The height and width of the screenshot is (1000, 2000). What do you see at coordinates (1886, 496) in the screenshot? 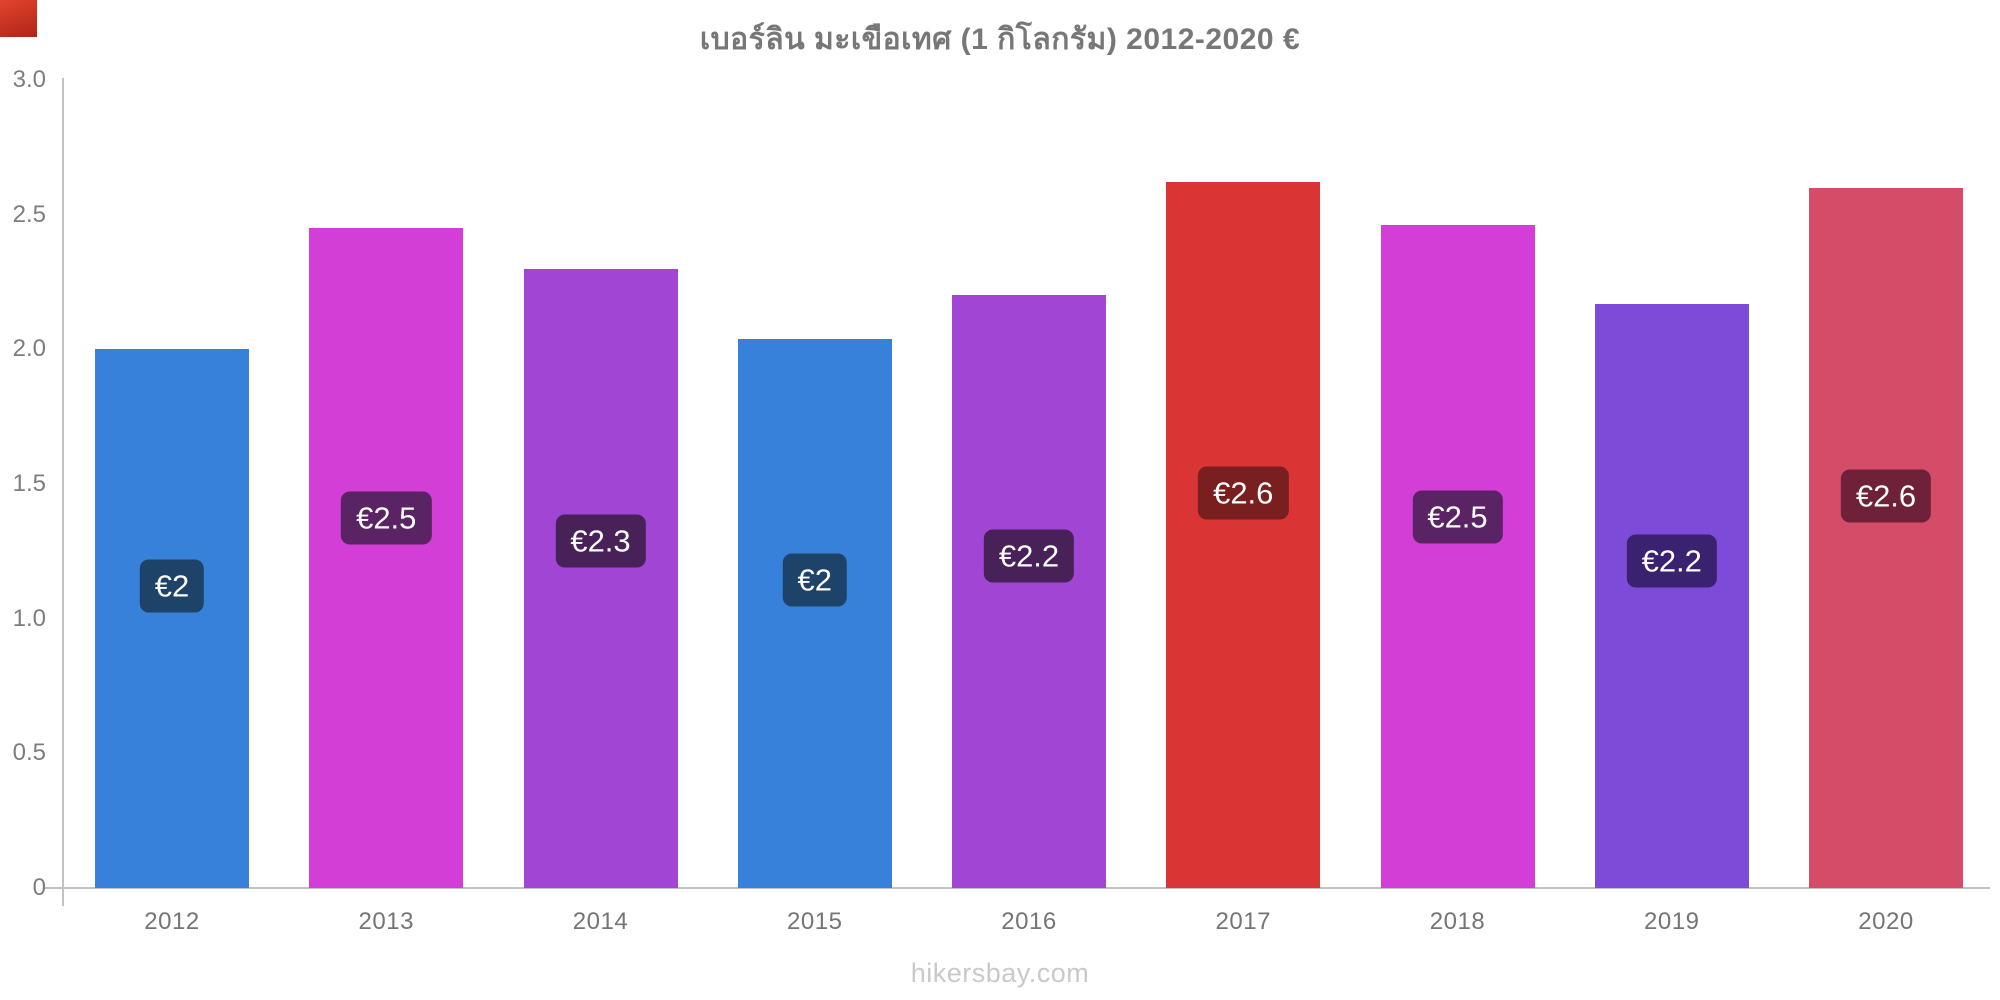
I see `value-label-2020: €2.6` at bounding box center [1886, 496].